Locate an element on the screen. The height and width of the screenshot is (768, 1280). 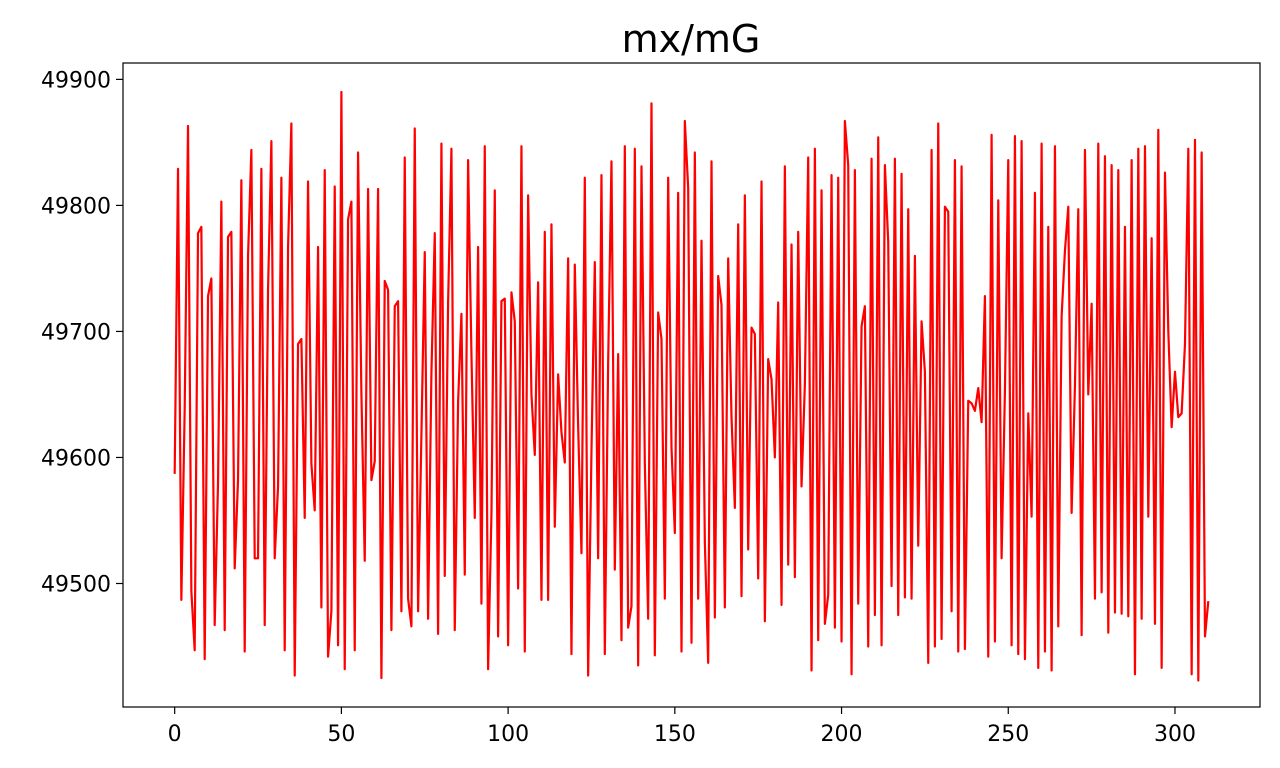
x-tick-label: 200 is located at coordinates (842, 734).